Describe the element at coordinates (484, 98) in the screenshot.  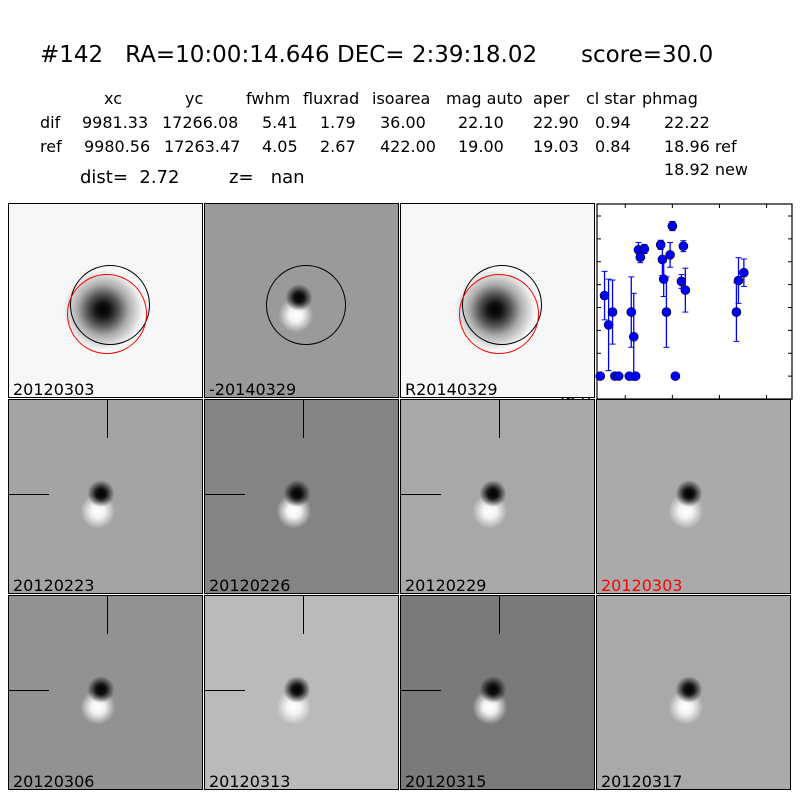
I see `column-header: mag auto` at that location.